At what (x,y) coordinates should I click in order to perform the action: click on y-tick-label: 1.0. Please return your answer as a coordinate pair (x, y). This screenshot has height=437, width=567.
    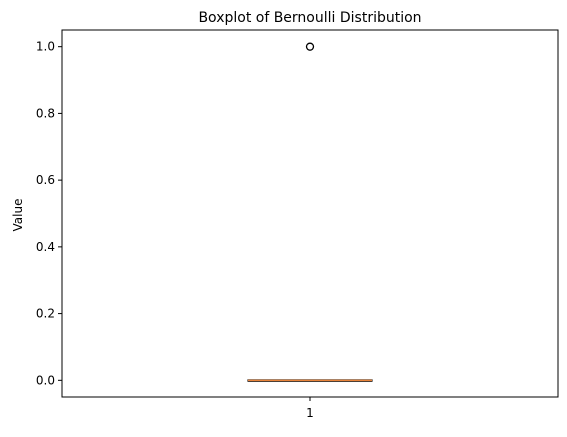
    Looking at the image, I should click on (45, 47).